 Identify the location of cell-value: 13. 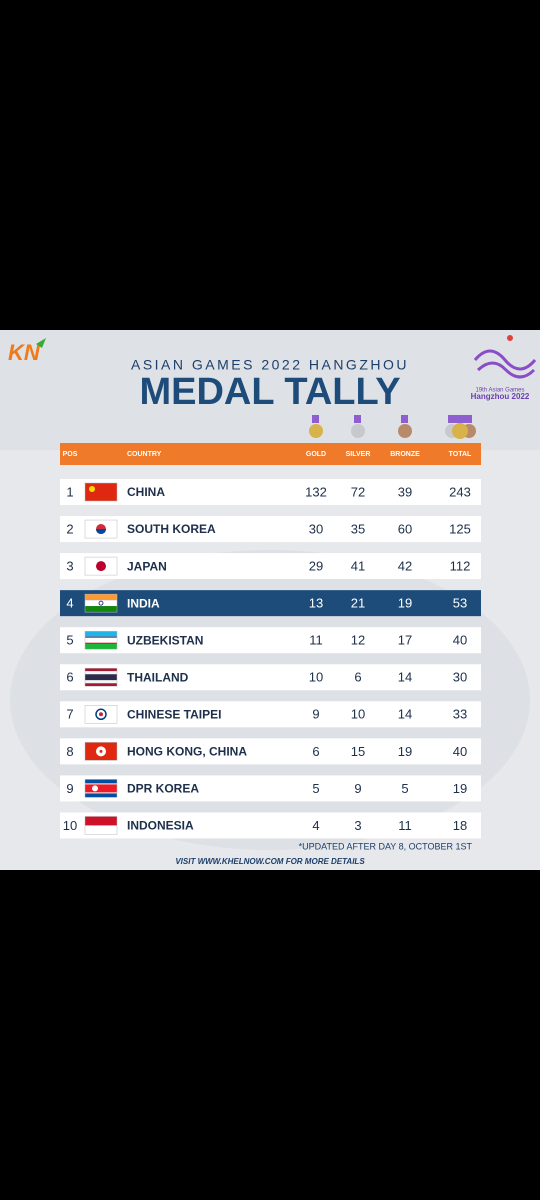
(316, 603).